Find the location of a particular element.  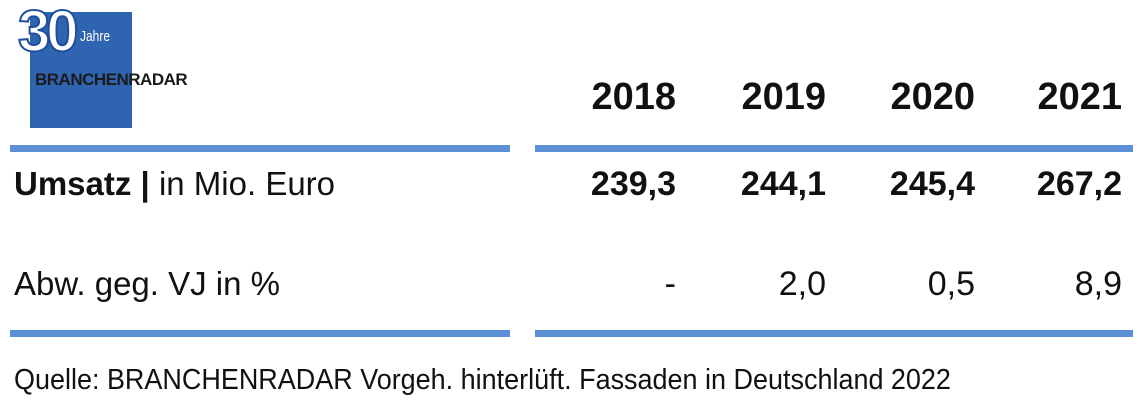

table-cell: 8,9 is located at coordinates (1098, 284).